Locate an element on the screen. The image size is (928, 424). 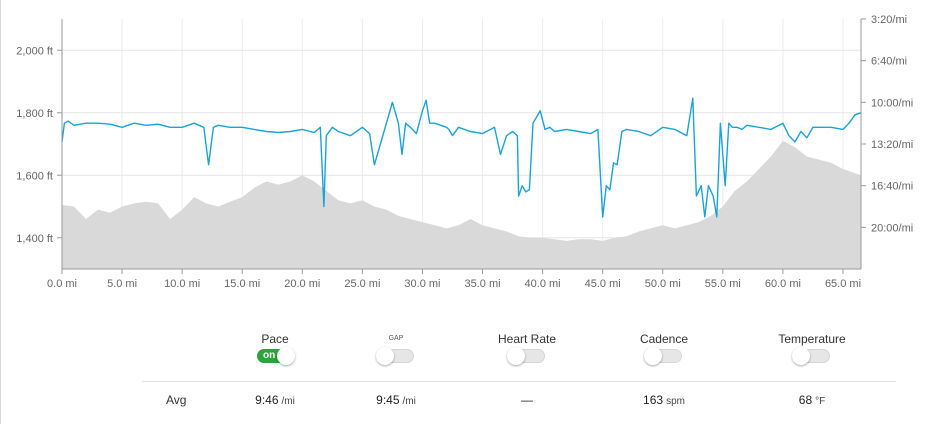
avg-heart-rate: — is located at coordinates (527, 400).